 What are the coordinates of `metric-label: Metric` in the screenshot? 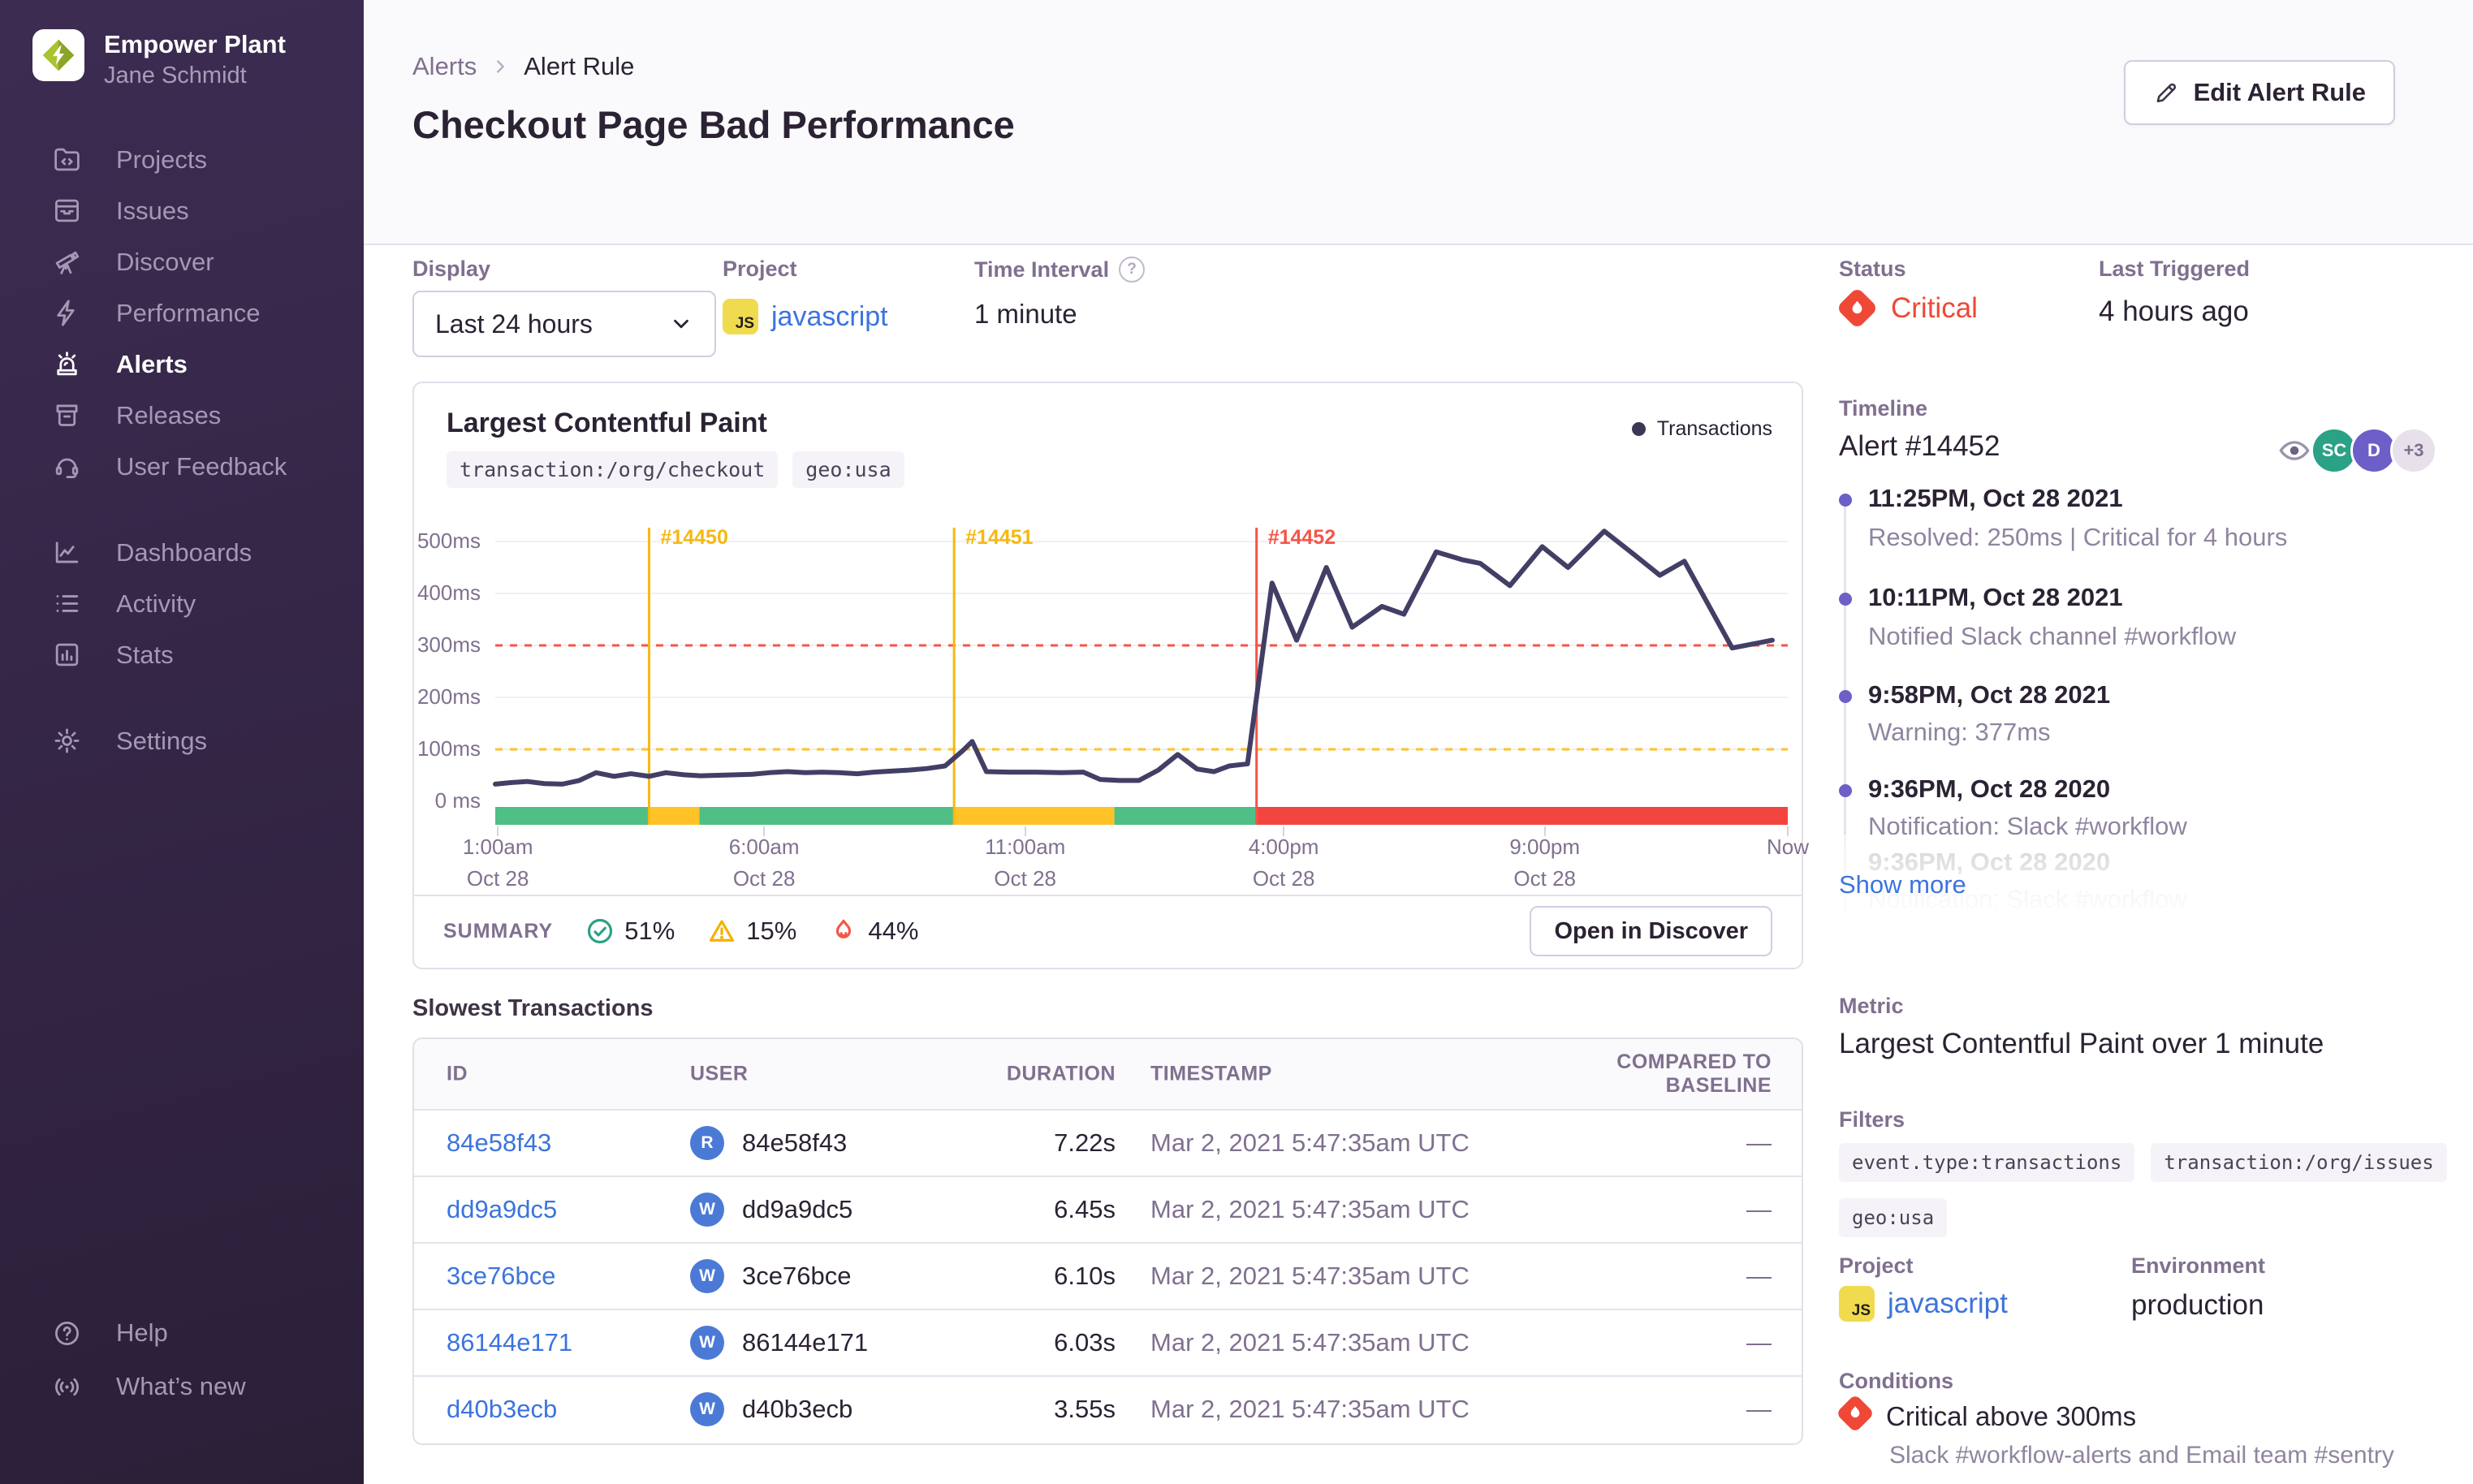 It's located at (1871, 1006).